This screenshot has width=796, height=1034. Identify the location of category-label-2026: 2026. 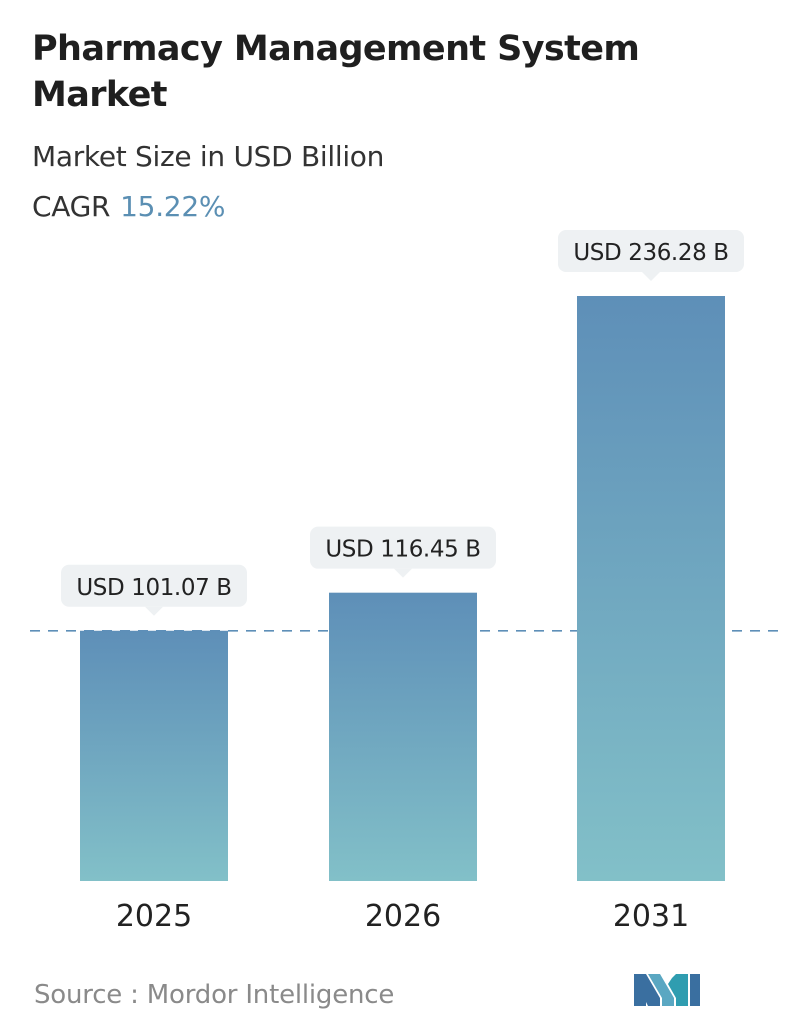
(403, 916).